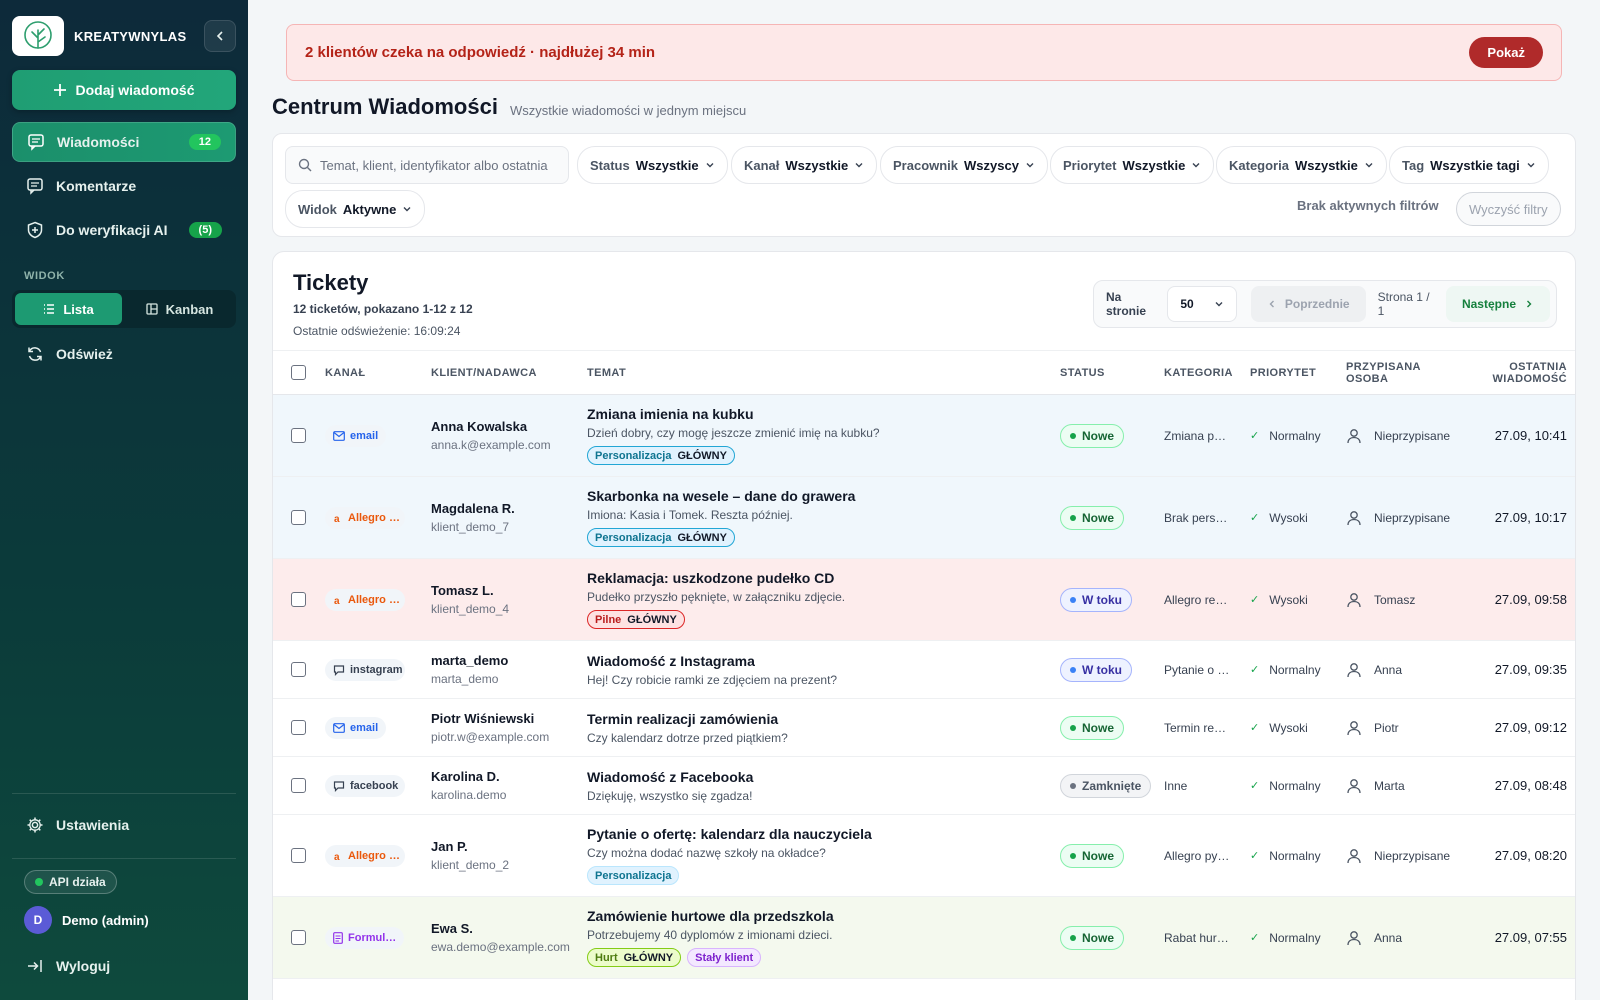 This screenshot has width=1600, height=1000. I want to click on ticket-tag: Hurt GŁÓWNY, so click(634, 957).